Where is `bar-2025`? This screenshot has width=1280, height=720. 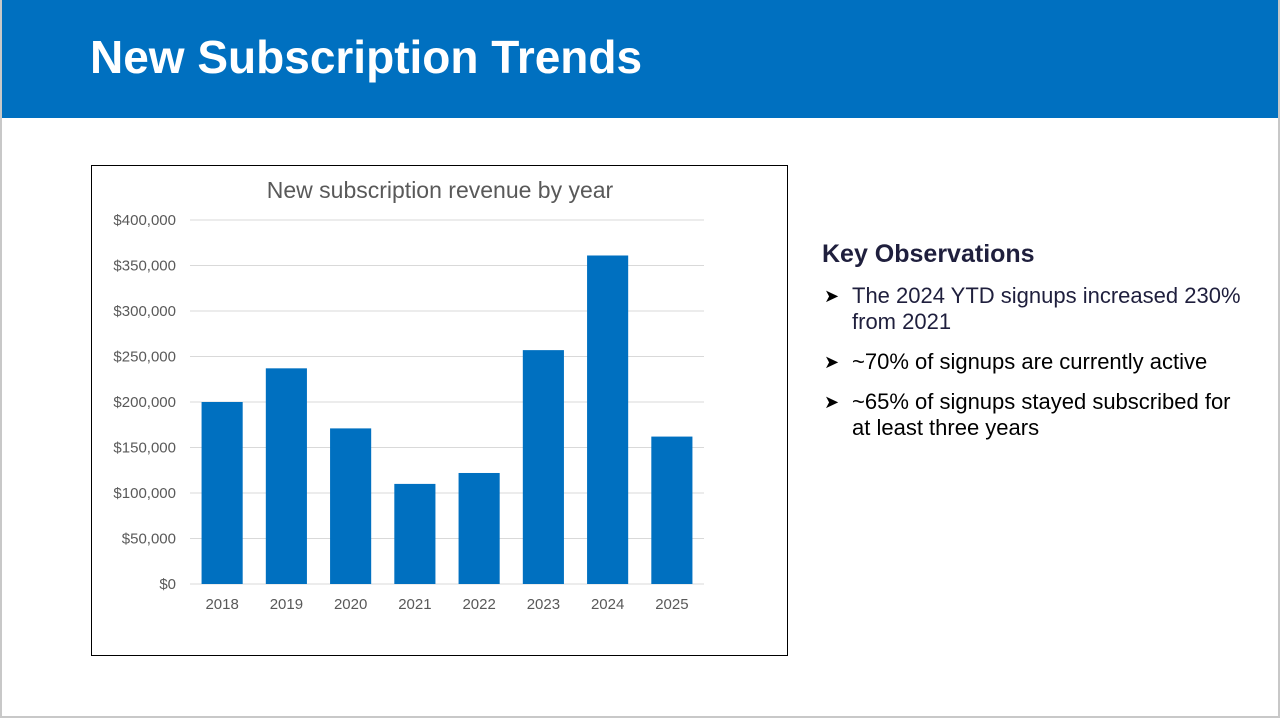
bar-2025 is located at coordinates (672, 510).